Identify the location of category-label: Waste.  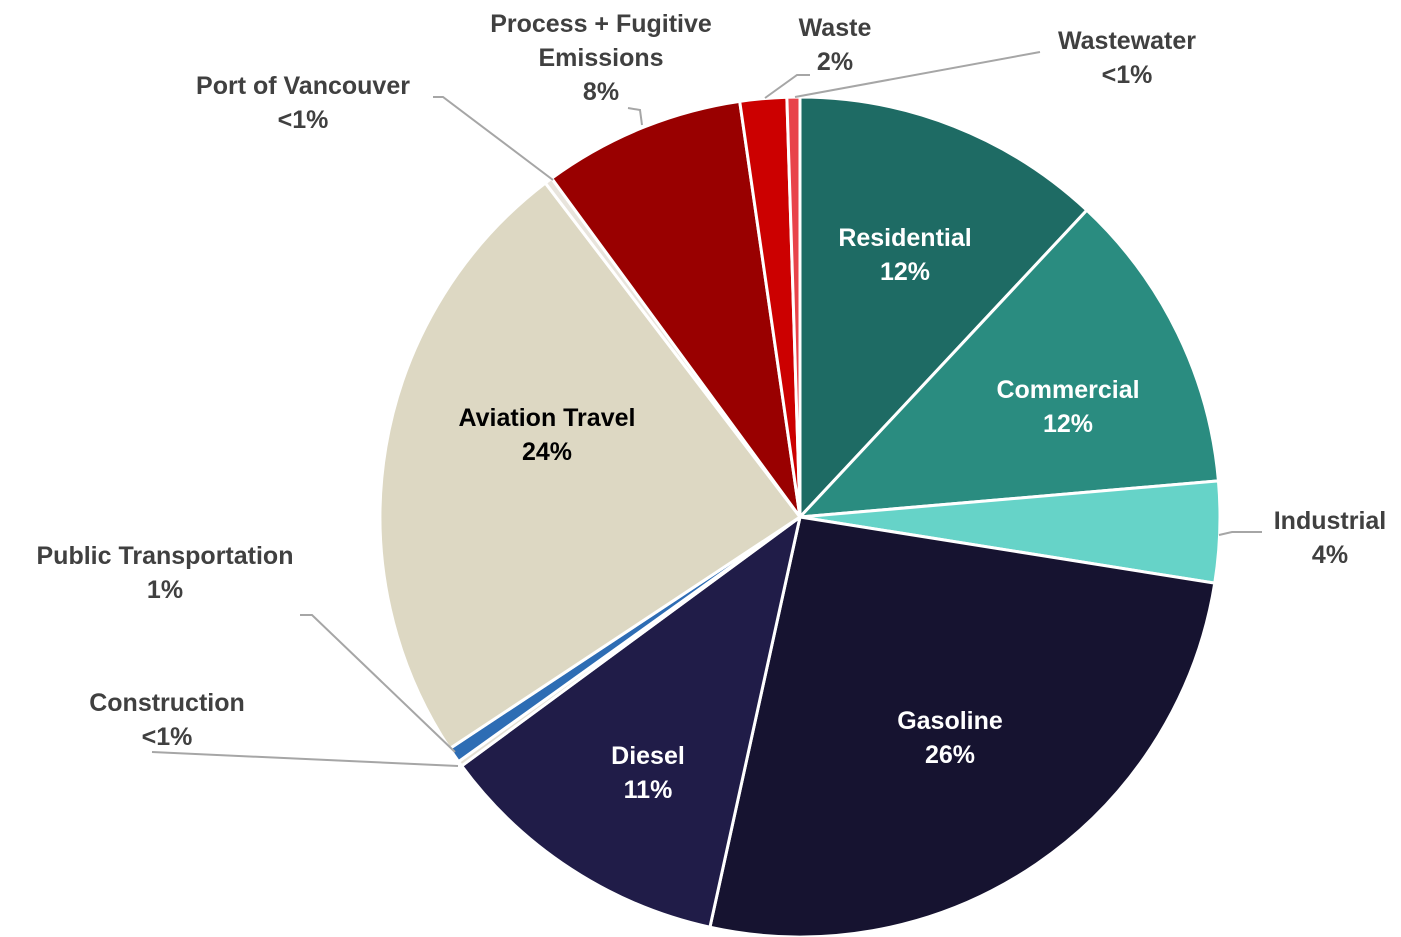
(835, 28).